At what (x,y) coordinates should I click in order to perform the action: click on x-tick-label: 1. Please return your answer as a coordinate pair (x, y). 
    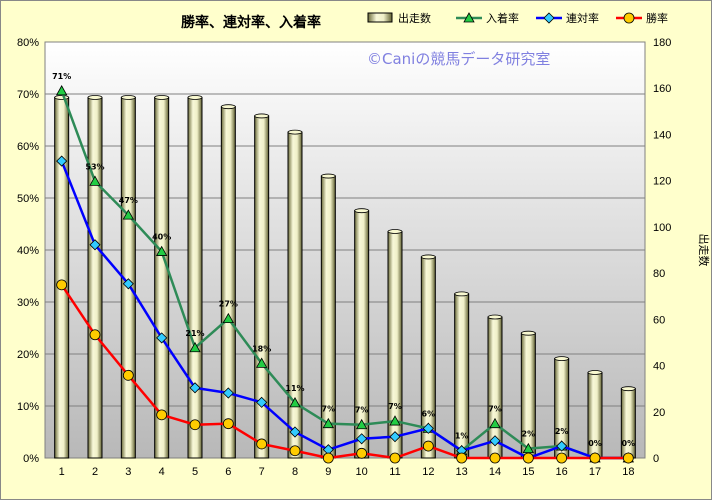
    Looking at the image, I should click on (62, 472).